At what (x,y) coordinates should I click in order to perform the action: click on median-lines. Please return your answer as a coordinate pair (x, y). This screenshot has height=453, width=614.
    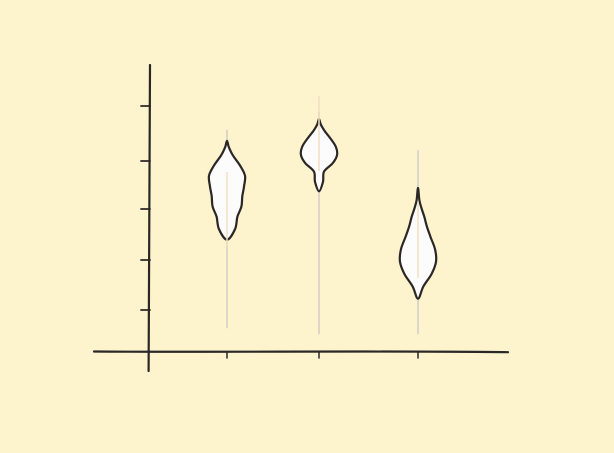
    Looking at the image, I should click on (322, 187).